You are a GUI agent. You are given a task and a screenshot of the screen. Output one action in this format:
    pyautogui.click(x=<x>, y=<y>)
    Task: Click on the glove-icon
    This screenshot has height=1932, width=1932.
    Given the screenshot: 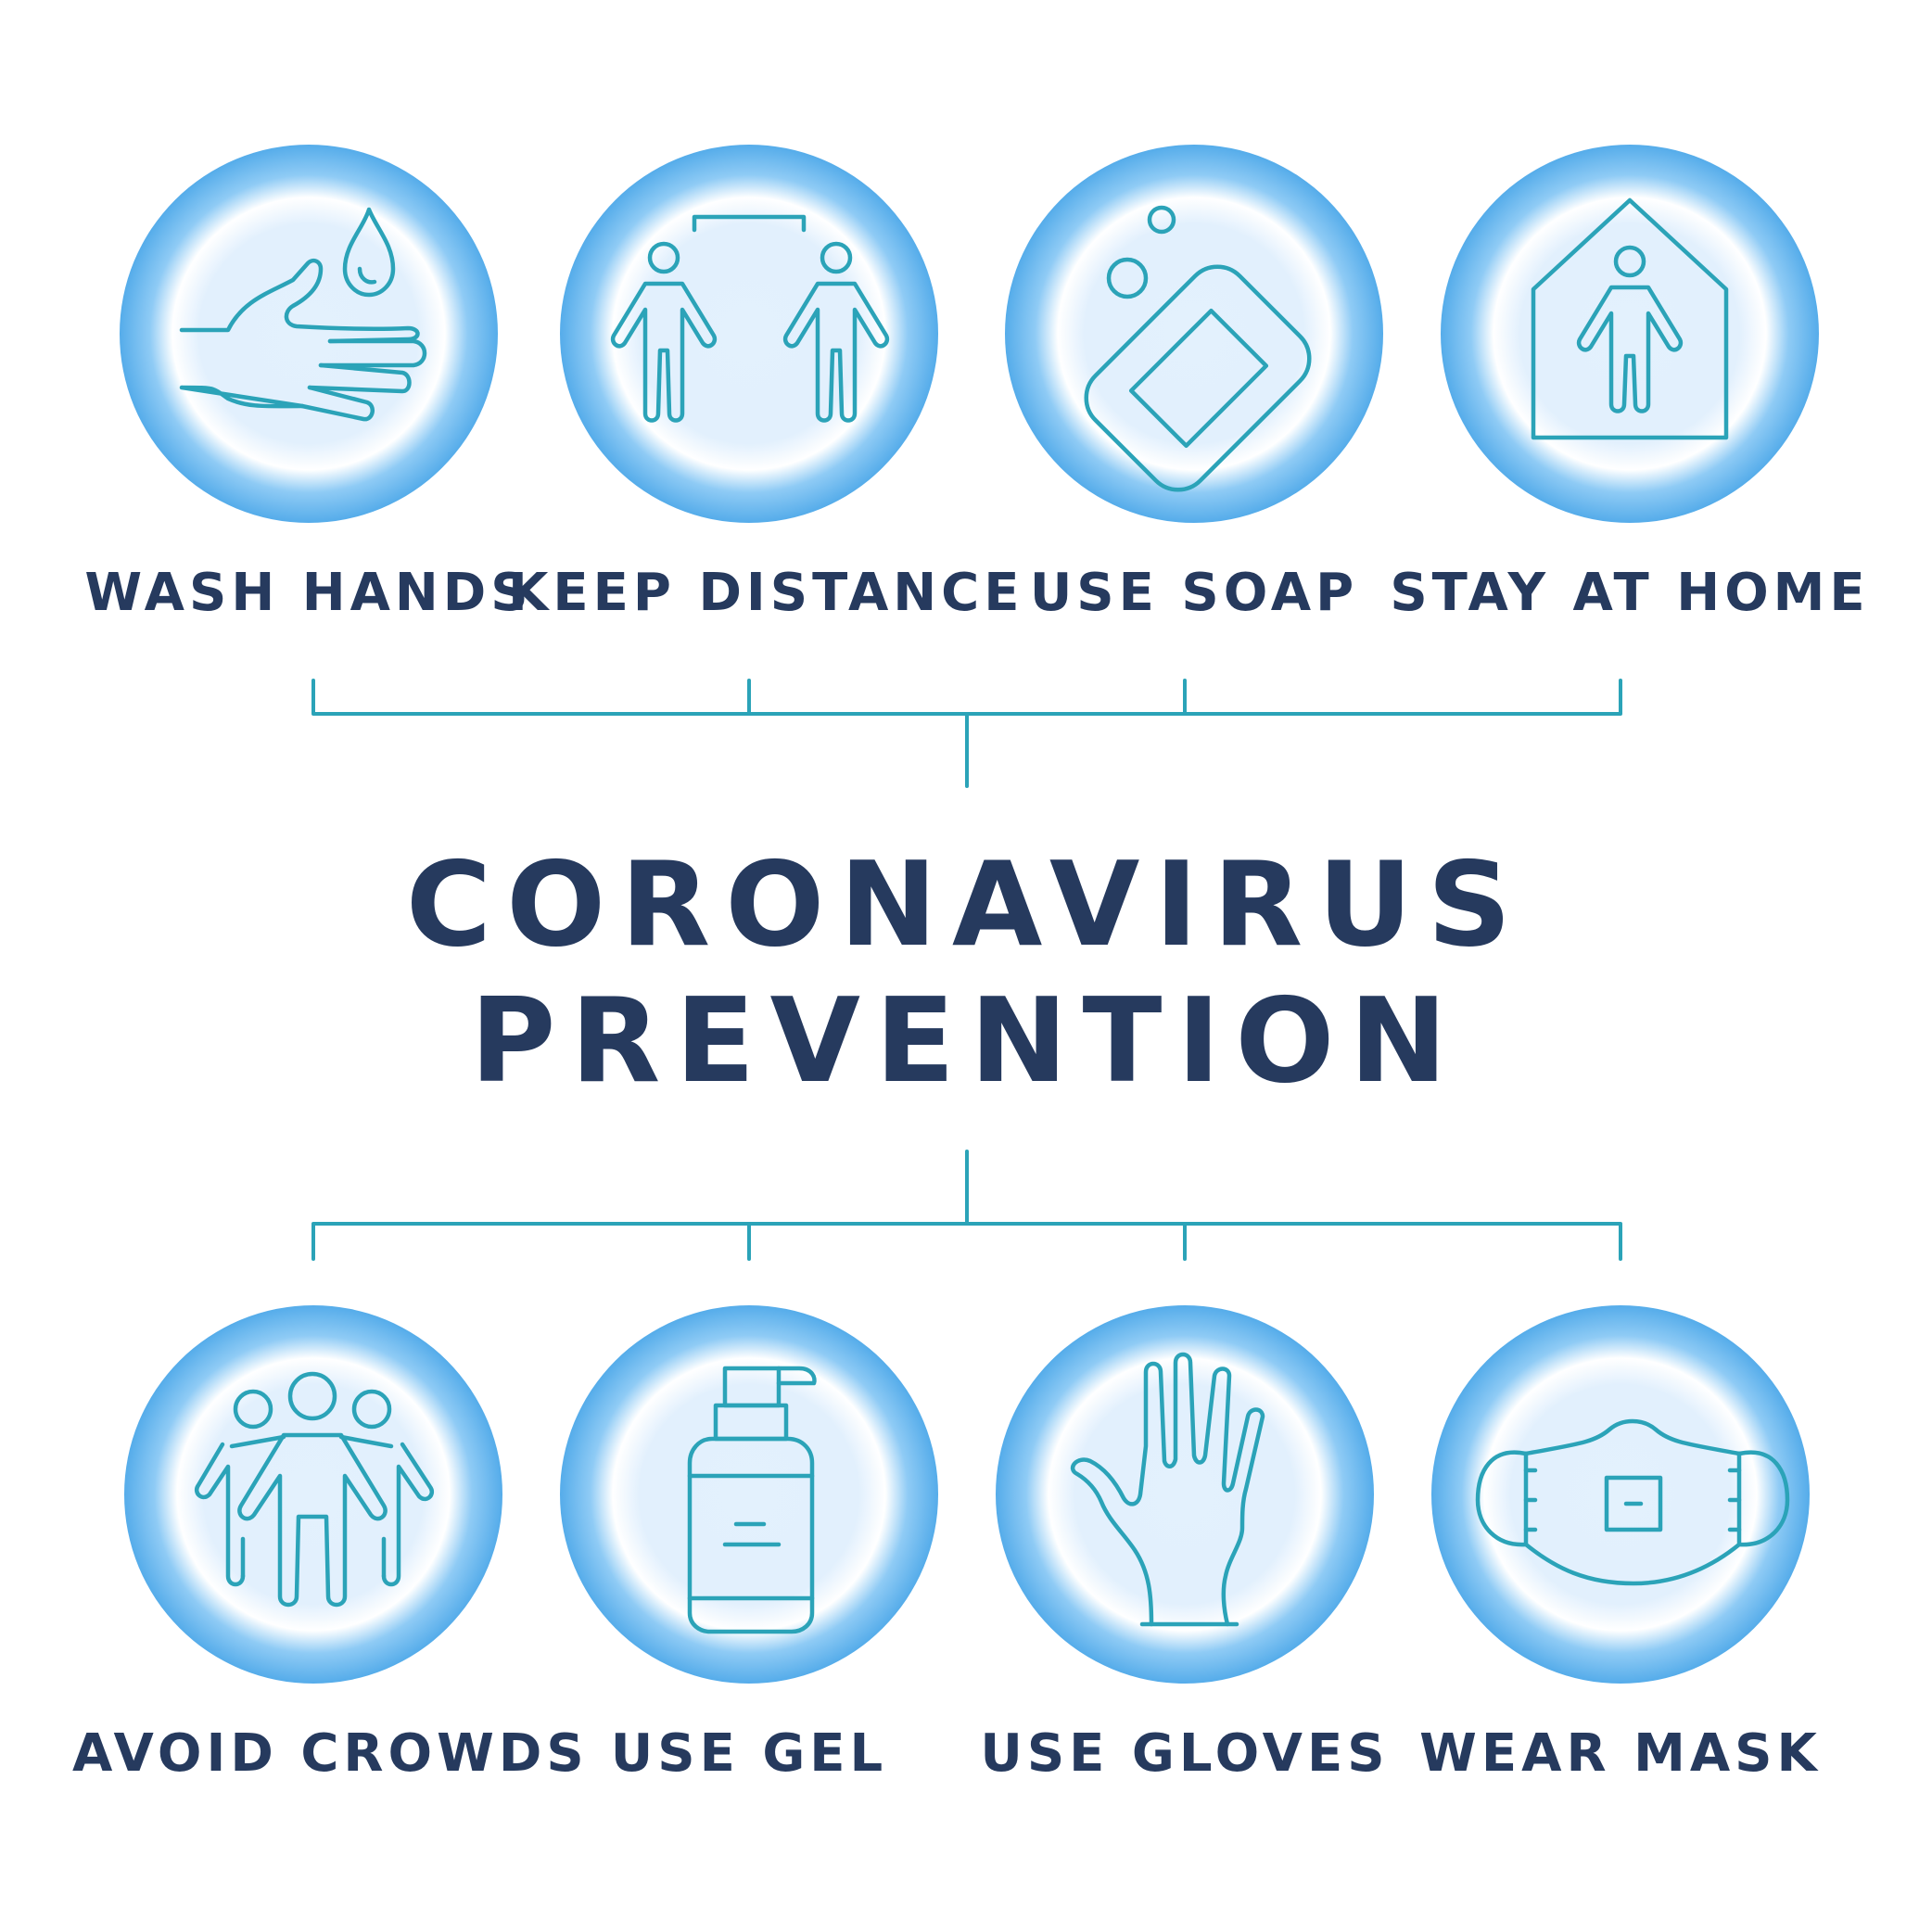 What is the action you would take?
    pyautogui.click(x=1167, y=1489)
    